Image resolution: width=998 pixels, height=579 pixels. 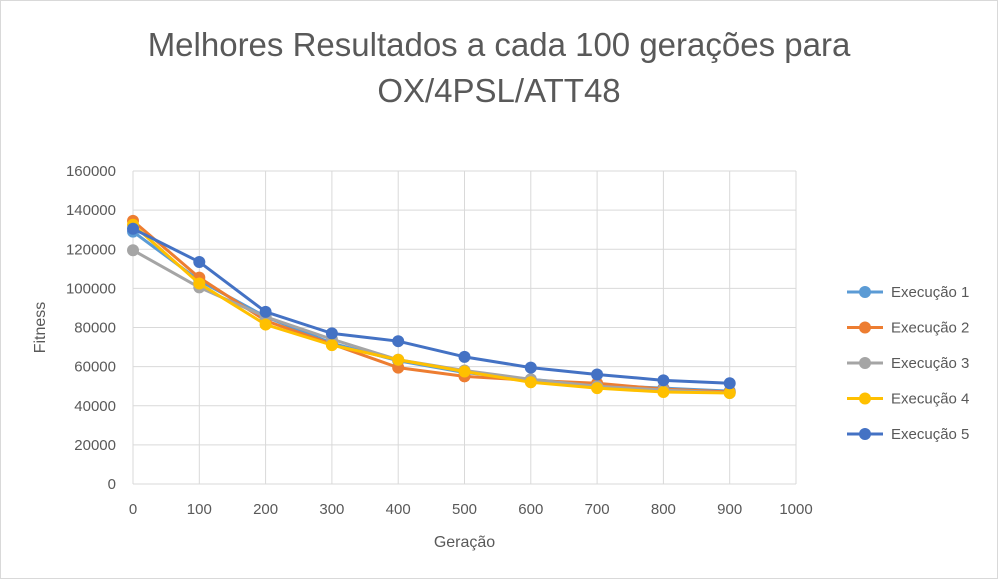 What do you see at coordinates (95, 406) in the screenshot?
I see `y-tick-label: 40000` at bounding box center [95, 406].